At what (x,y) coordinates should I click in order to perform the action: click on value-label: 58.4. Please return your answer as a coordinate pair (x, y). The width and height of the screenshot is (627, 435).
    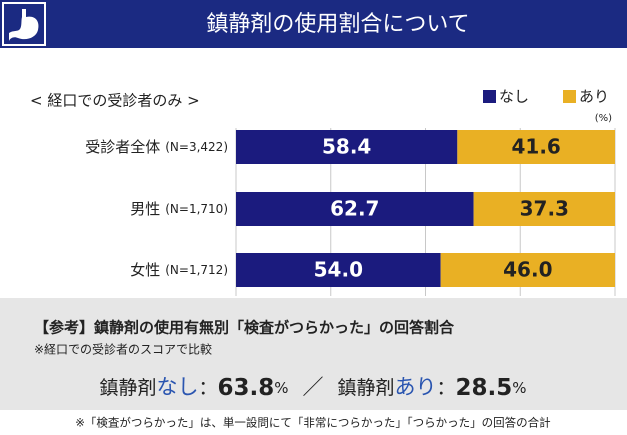
    Looking at the image, I should click on (346, 147).